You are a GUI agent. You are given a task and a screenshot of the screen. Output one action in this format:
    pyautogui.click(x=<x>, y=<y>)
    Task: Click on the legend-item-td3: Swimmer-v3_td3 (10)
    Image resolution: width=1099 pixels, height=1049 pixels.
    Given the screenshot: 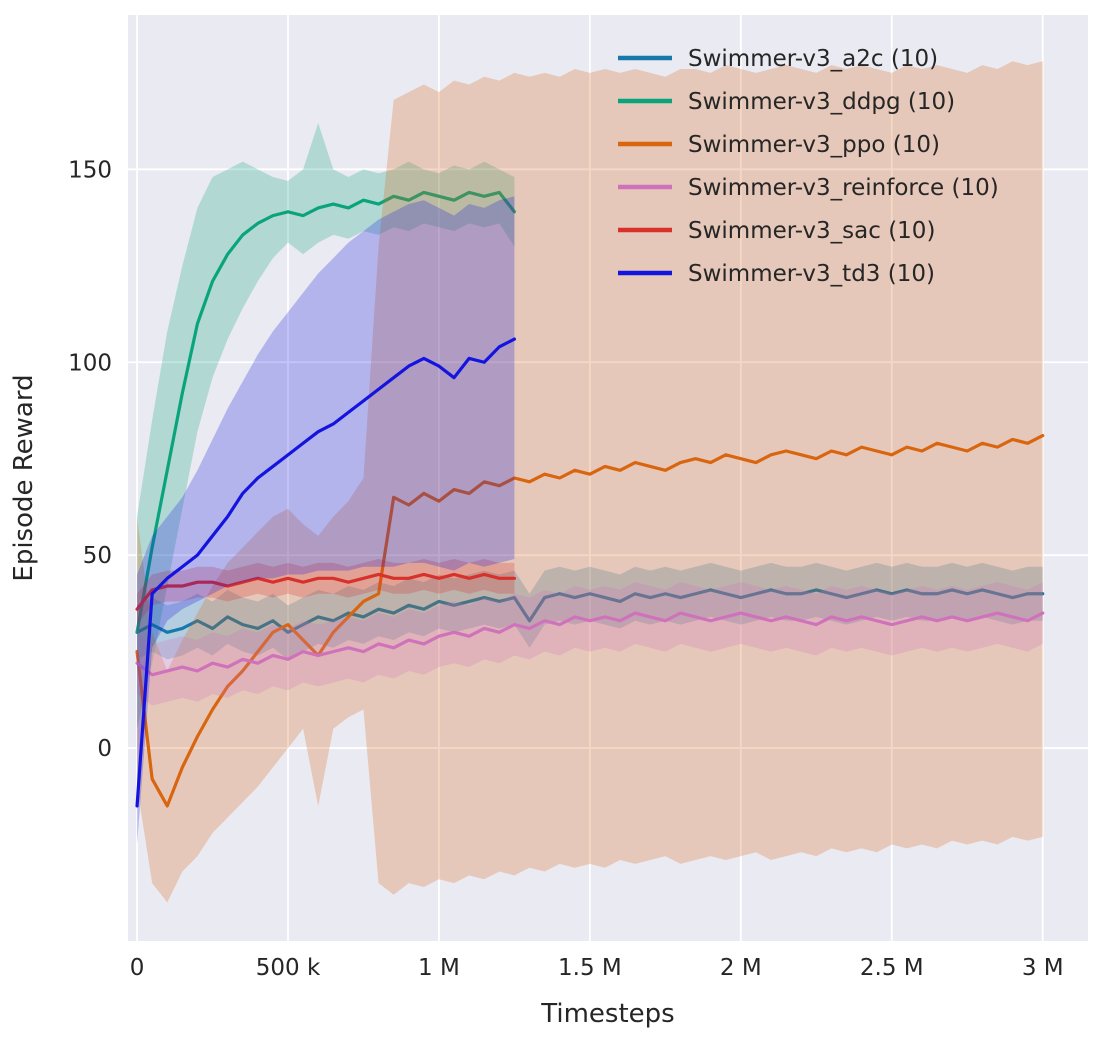 What is the action you would take?
    pyautogui.click(x=776, y=274)
    